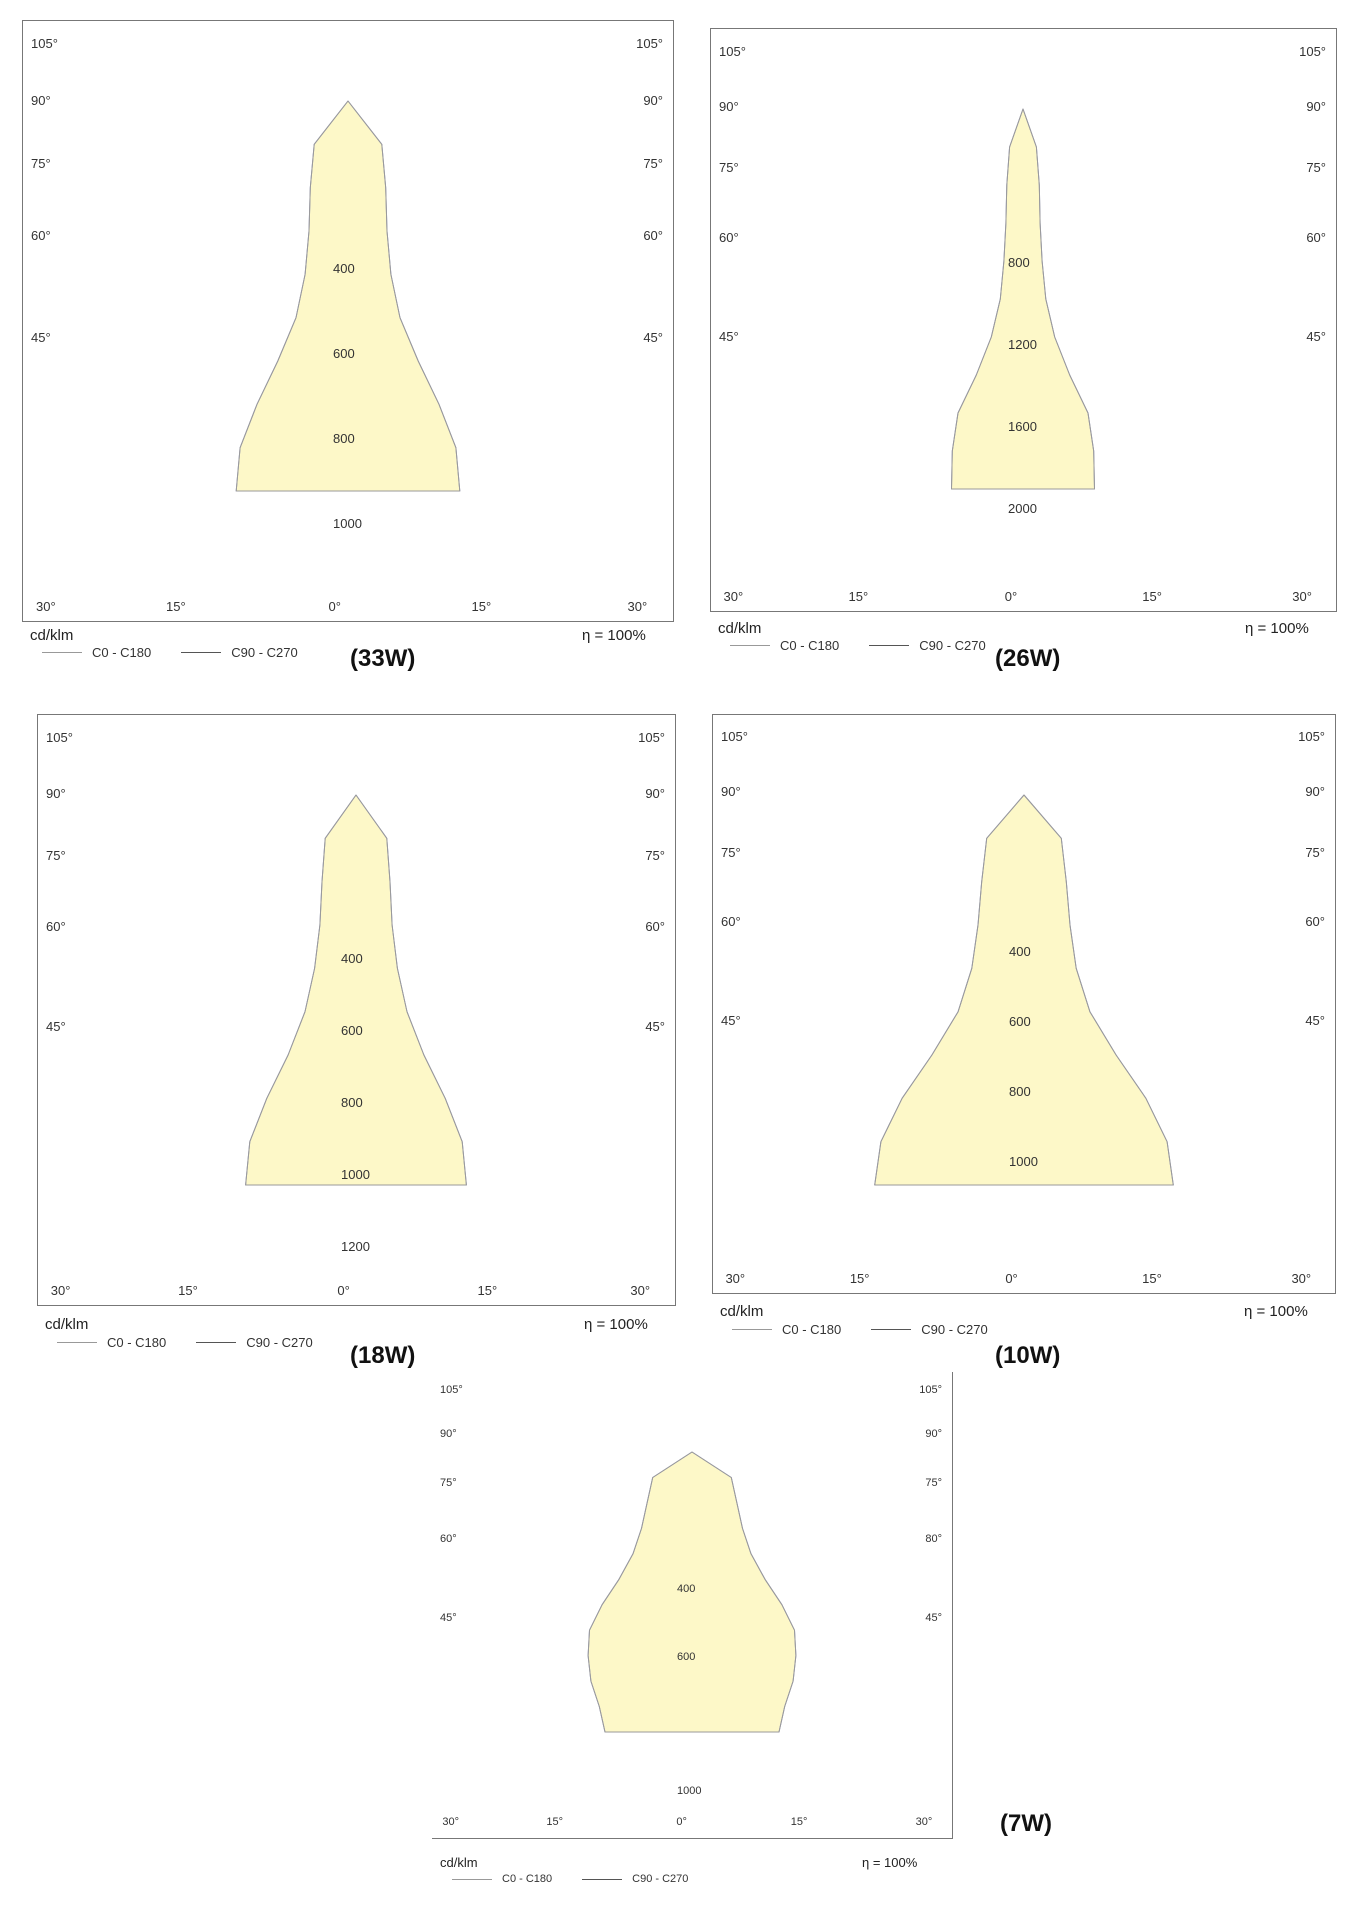 The width and height of the screenshot is (1357, 1920). Describe the element at coordinates (383, 1355) in the screenshot. I see `chart-caption: (18W)` at that location.